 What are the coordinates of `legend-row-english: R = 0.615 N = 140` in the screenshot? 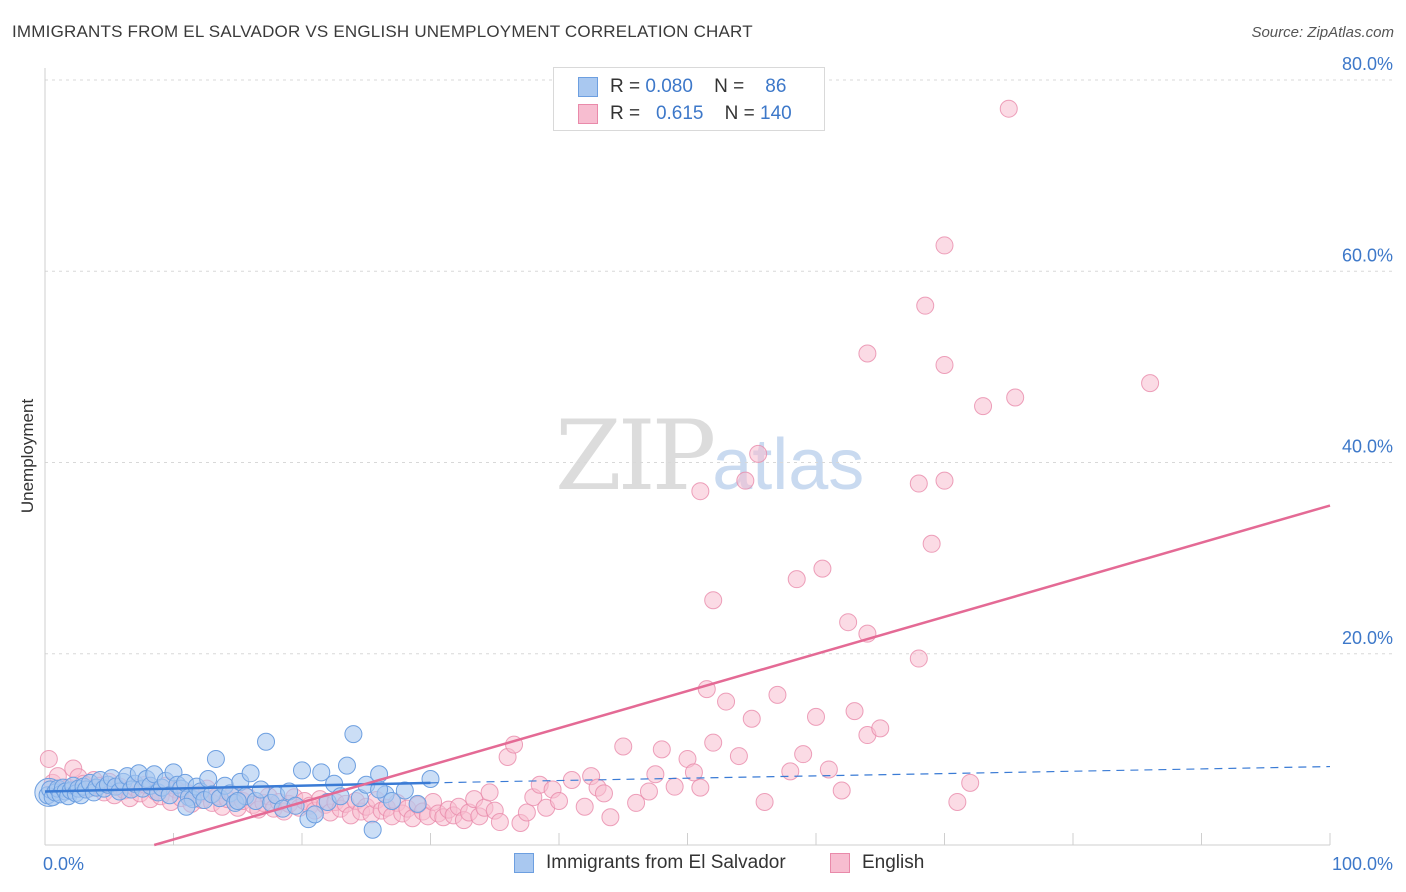 It's located at (685, 114).